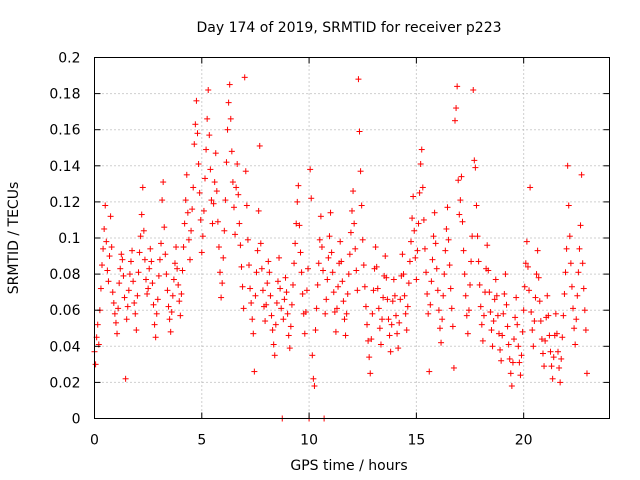  Describe the element at coordinates (64, 275) in the screenshot. I see `y-tick-label: 0.08` at that location.